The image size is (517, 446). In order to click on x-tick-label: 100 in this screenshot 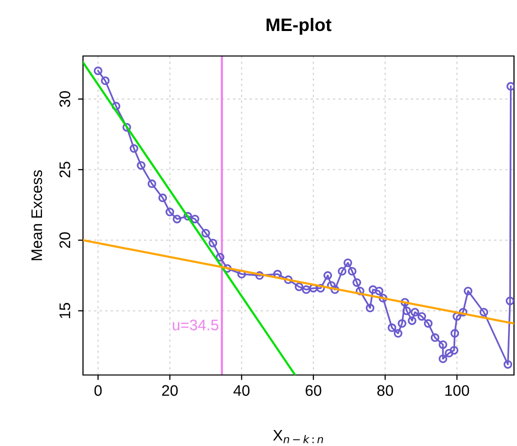, I will do `click(457, 390)`.